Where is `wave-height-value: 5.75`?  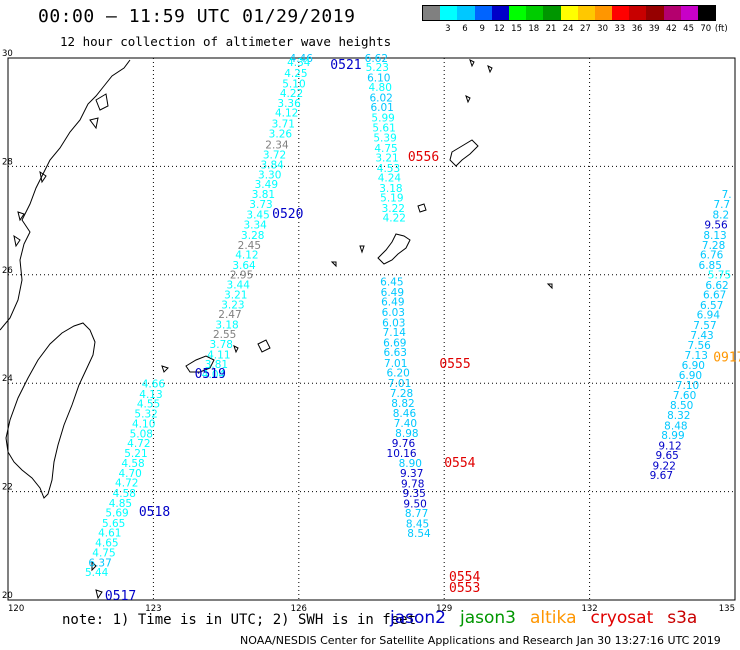 wave-height-value: 5.75 is located at coordinates (719, 276).